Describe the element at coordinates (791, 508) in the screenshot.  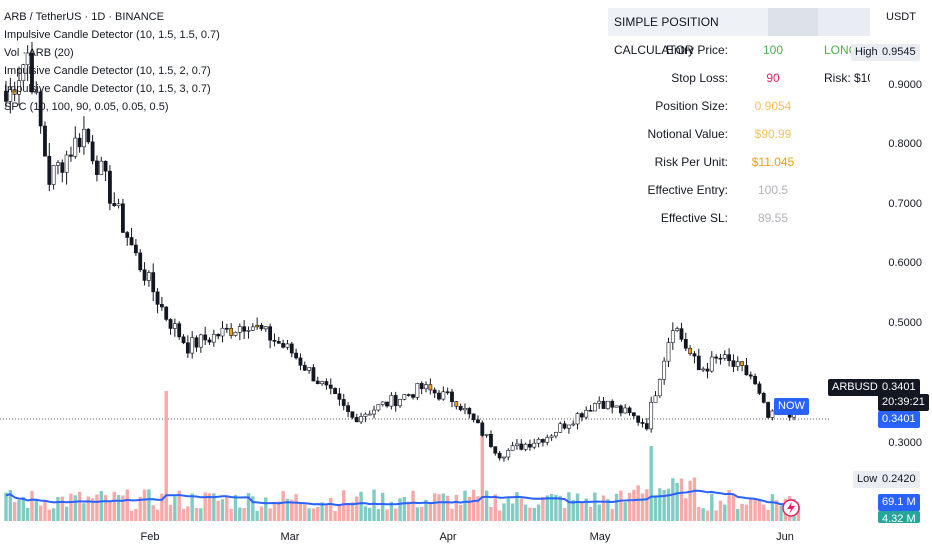
I see `alert-icon` at that location.